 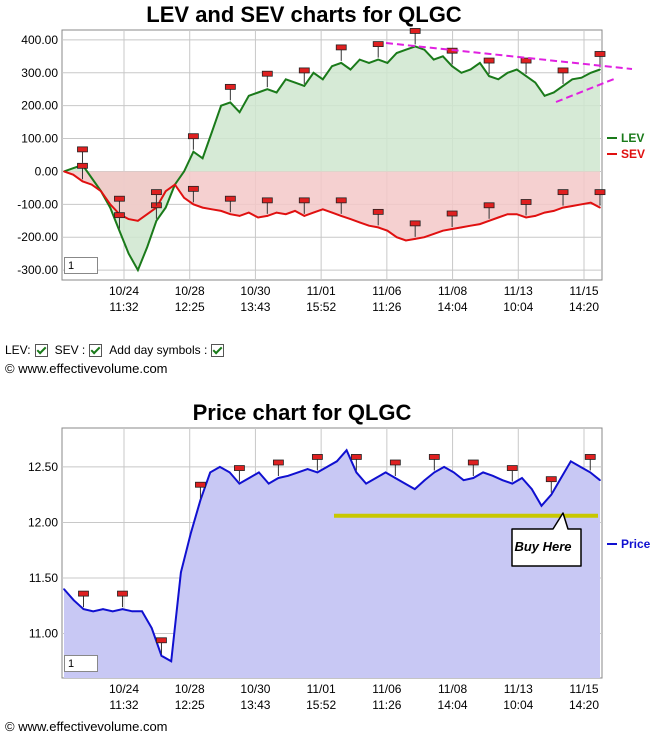 What do you see at coordinates (43, 467) in the screenshot?
I see `y-tick-label: 12.50` at bounding box center [43, 467].